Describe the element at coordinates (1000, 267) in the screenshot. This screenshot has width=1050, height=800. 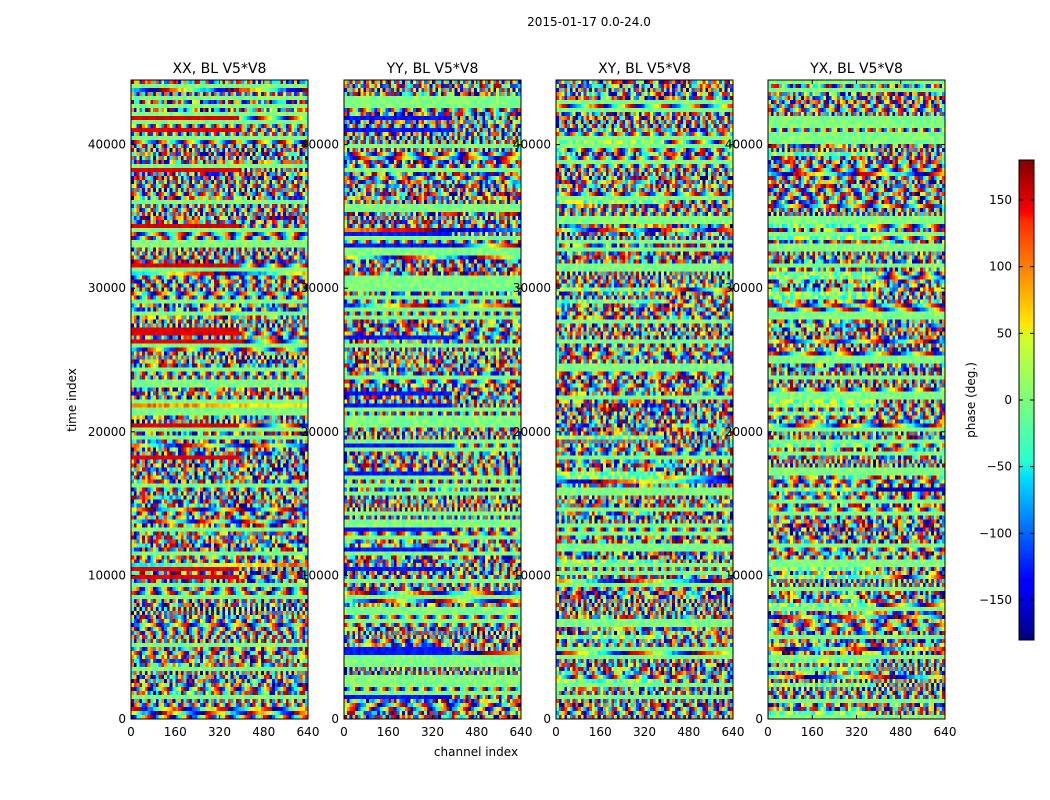
I see `colorbar-tick-label: 100` at that location.